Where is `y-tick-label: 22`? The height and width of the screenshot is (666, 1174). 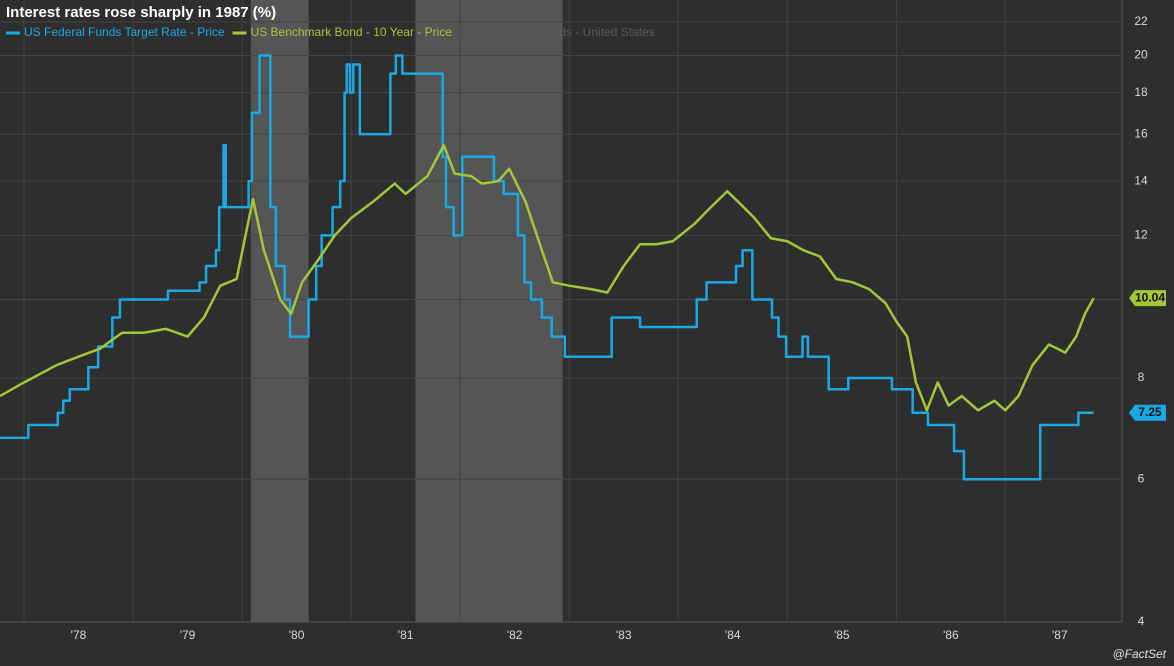
y-tick-label: 22 is located at coordinates (1141, 21).